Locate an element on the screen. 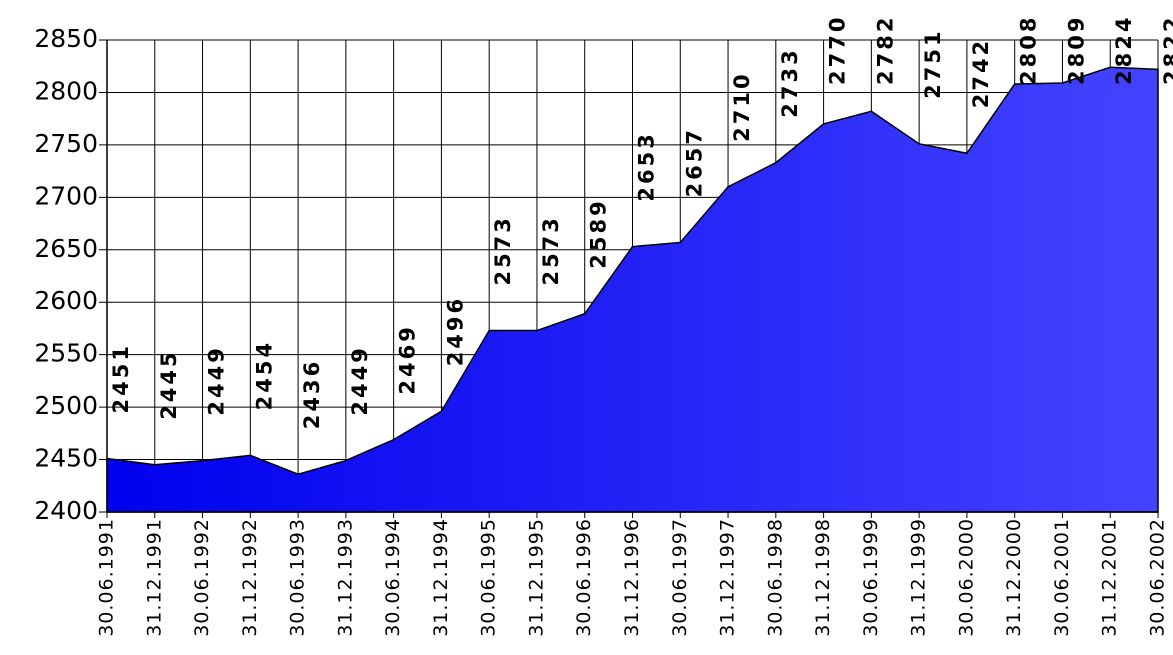 This screenshot has width=1173, height=655. data-label: 2496 is located at coordinates (455, 331).